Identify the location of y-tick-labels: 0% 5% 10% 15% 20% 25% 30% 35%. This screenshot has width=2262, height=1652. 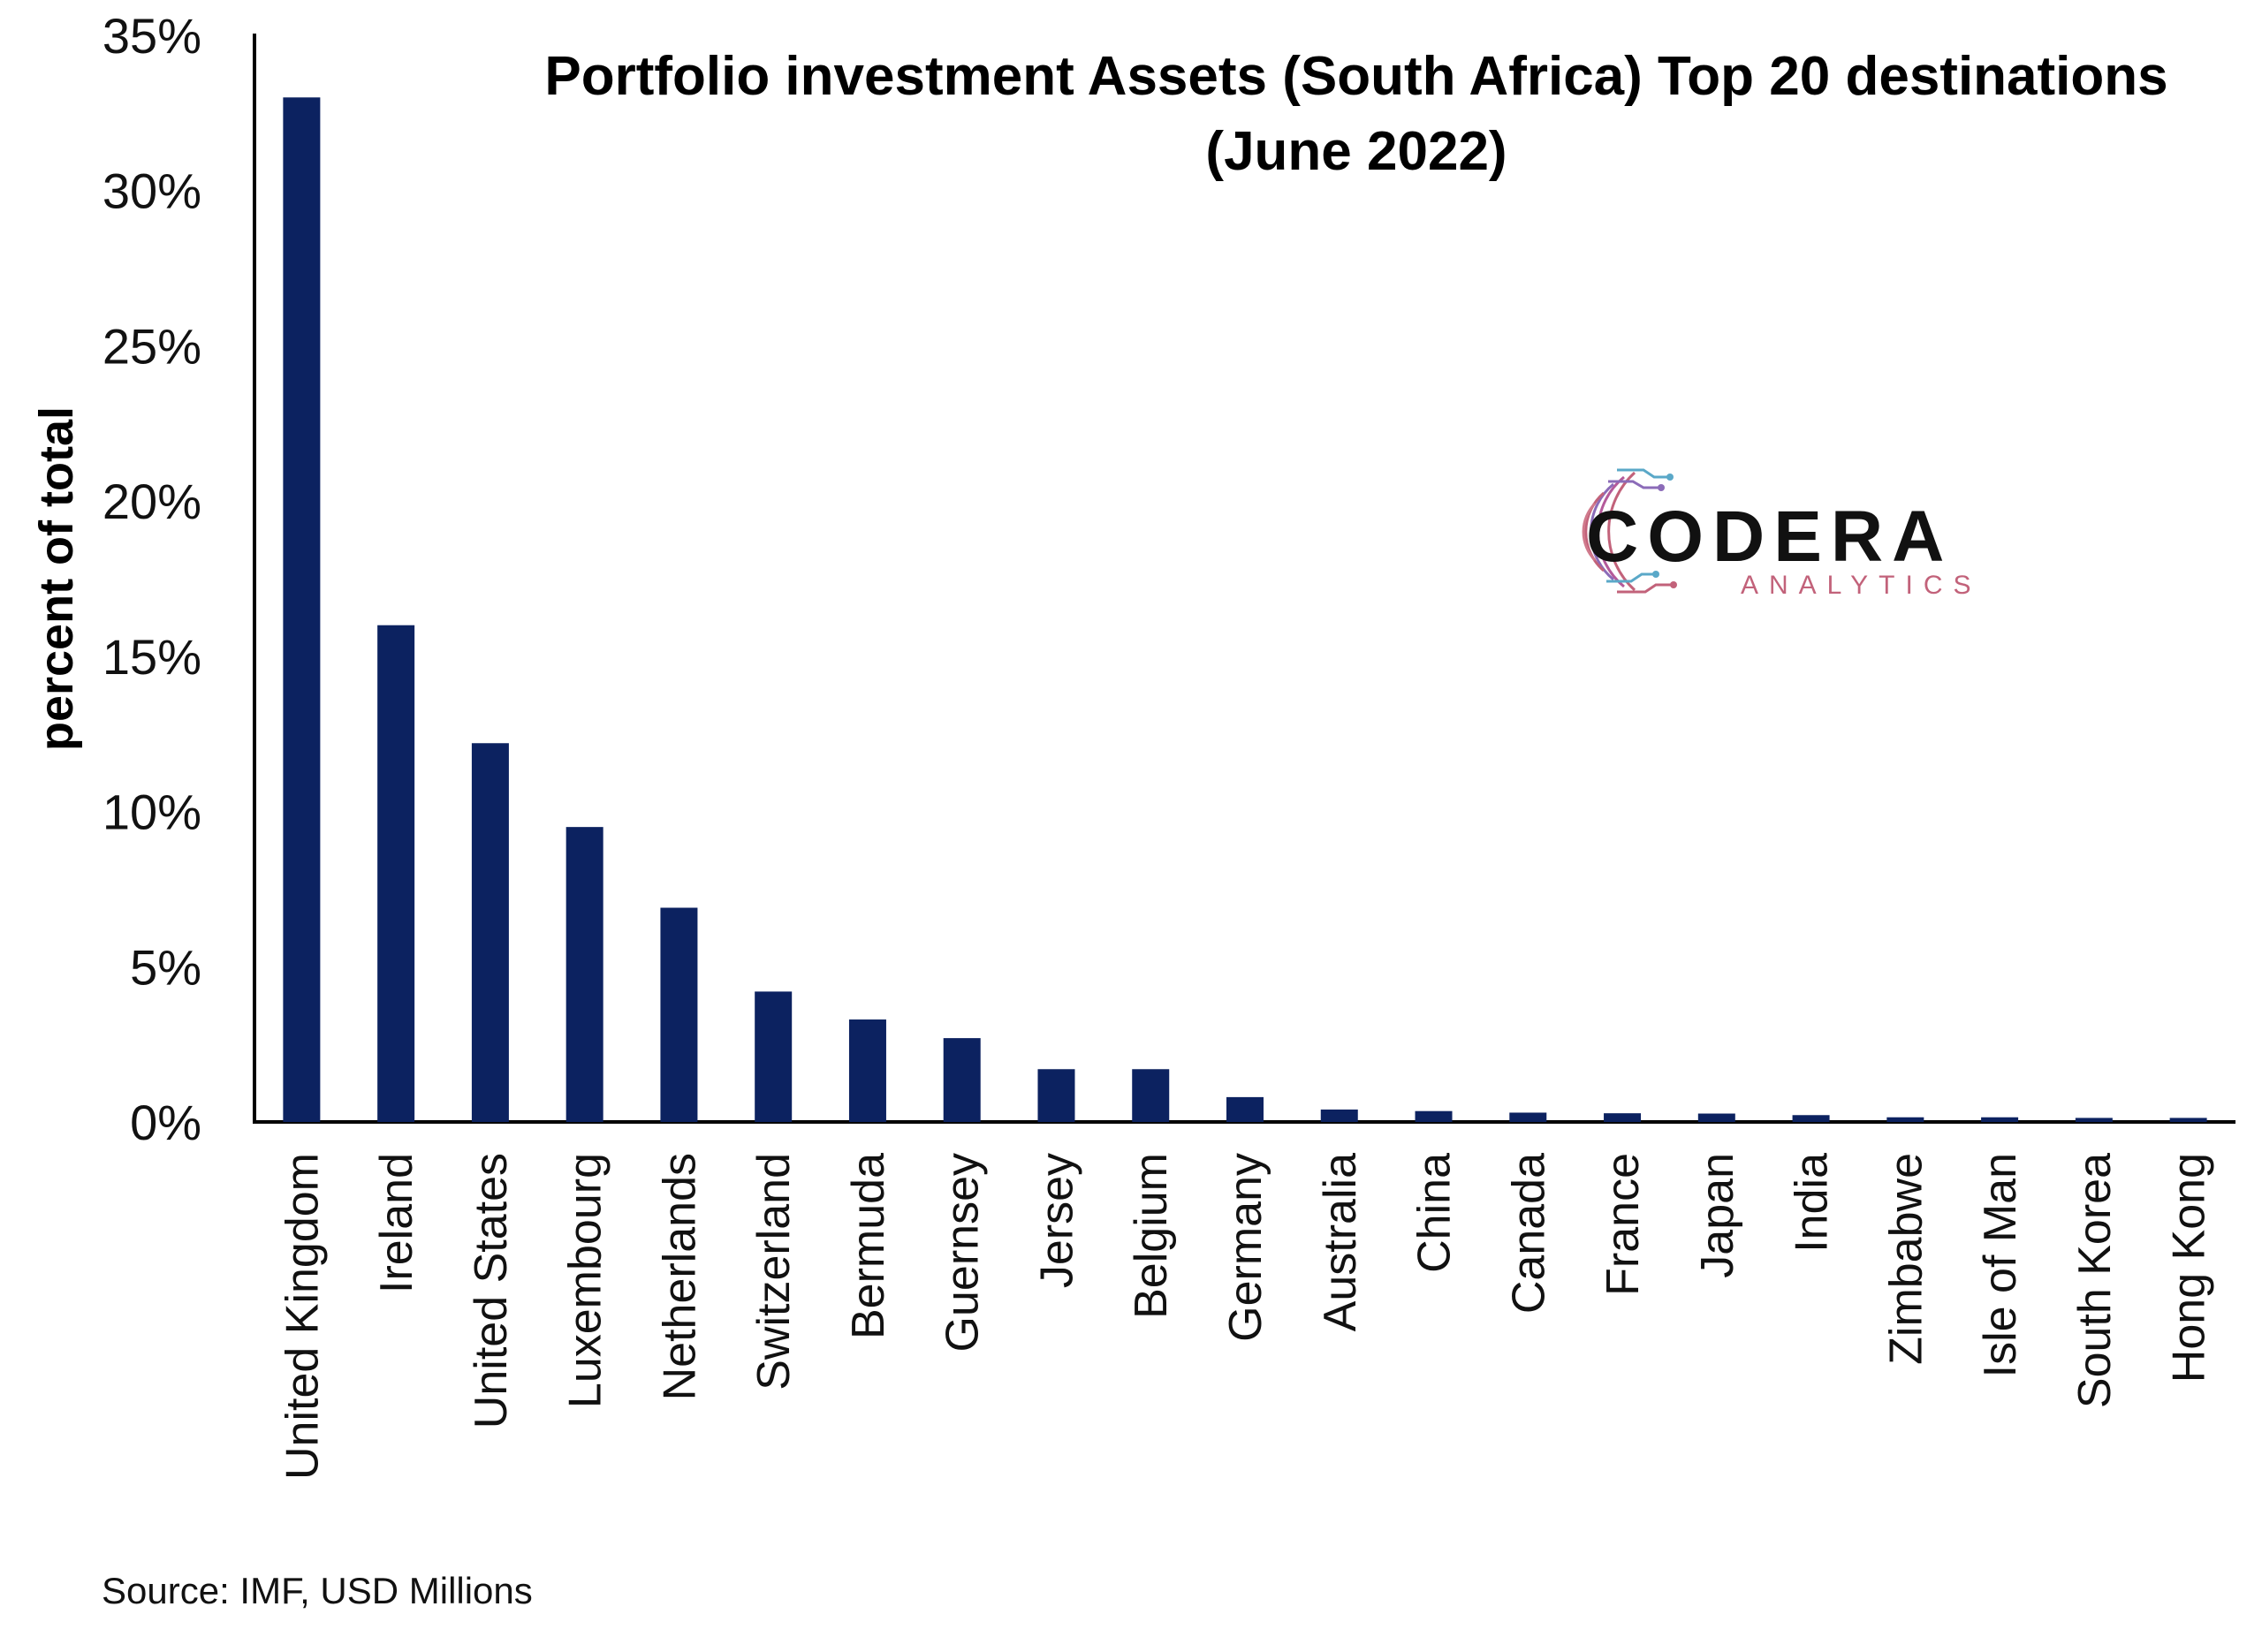
(151, 579).